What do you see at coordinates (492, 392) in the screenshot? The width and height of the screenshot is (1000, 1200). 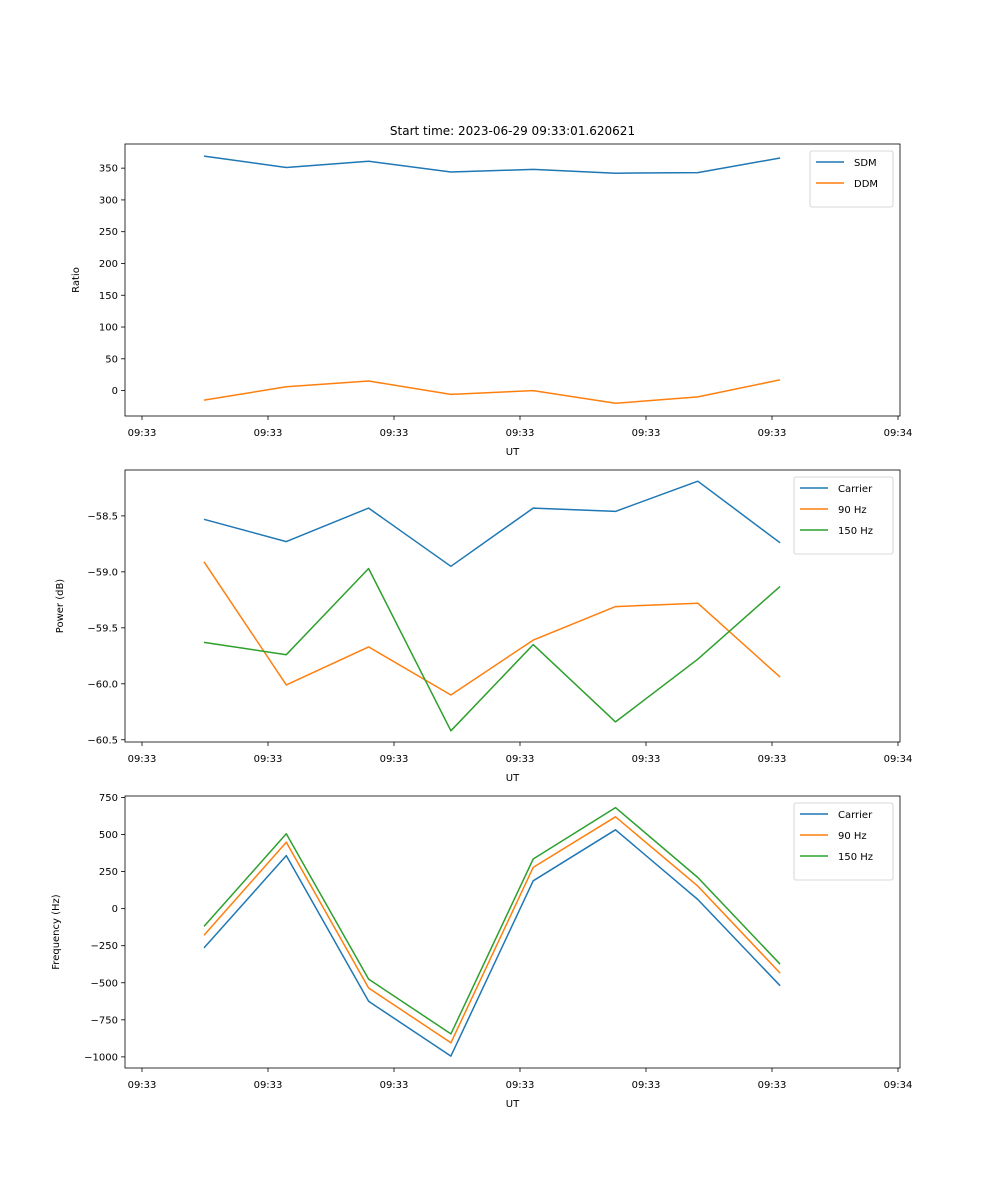 I see `series-line-ddm` at bounding box center [492, 392].